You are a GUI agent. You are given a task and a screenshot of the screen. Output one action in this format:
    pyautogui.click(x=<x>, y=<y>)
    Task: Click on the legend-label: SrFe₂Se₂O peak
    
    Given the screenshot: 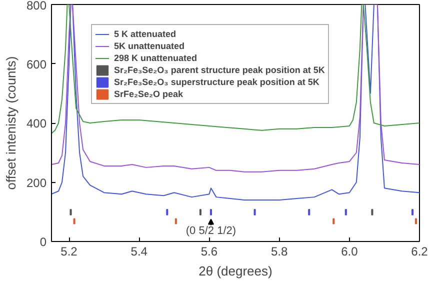 What is the action you would take?
    pyautogui.click(x=149, y=94)
    